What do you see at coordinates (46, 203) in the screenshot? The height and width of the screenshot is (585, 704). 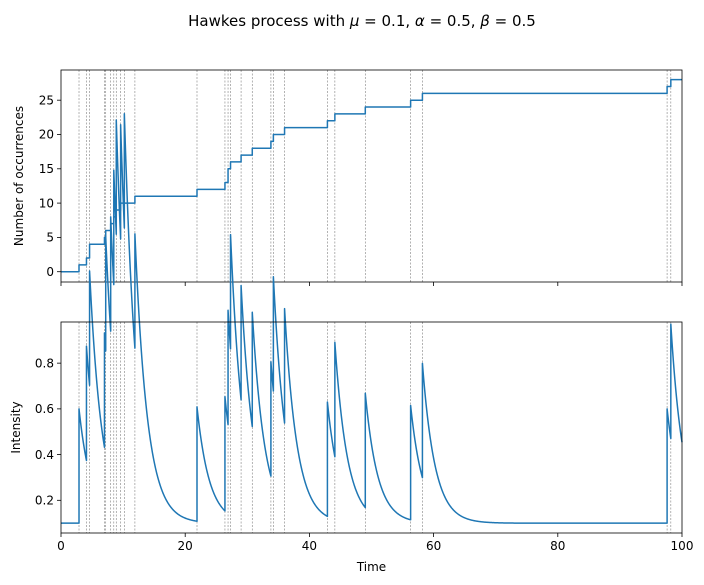 I see `y-tick-label: 10` at bounding box center [46, 203].